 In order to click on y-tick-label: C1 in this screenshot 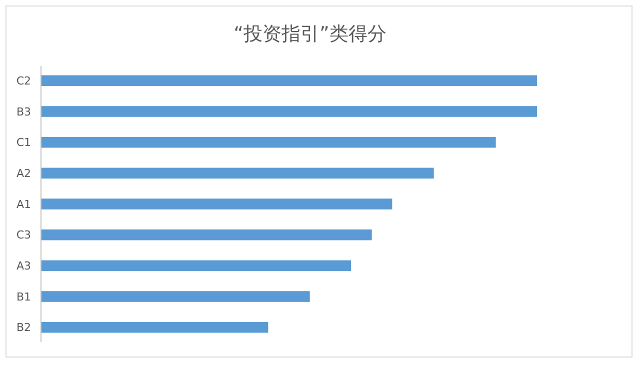, I will do `click(23, 143)`.